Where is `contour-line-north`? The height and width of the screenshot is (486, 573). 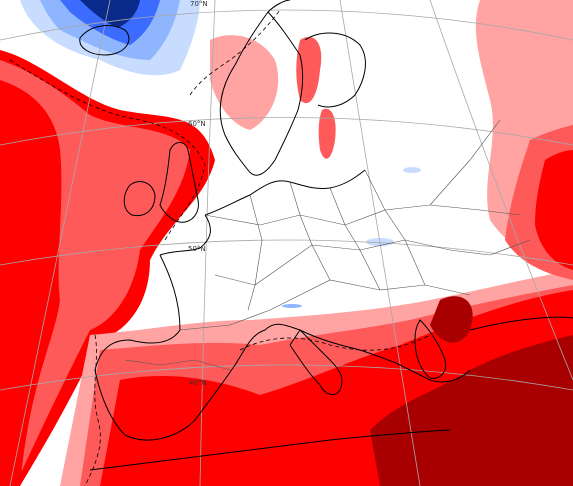
contour-line-north is located at coordinates (235, 52).